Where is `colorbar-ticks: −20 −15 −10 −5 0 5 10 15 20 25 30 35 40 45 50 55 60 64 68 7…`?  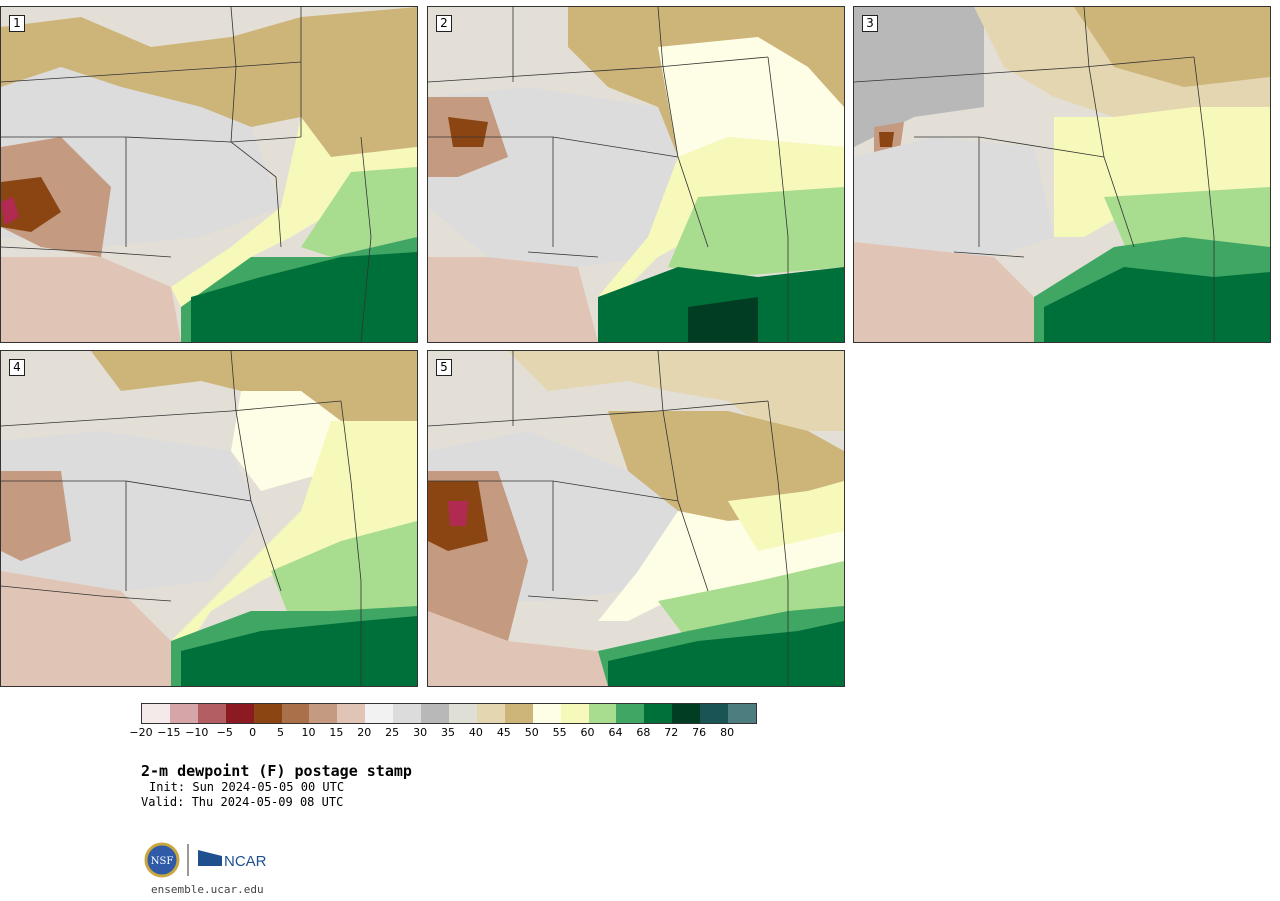 colorbar-ticks: −20 −15 −10 −5 0 5 10 15 20 25 30 35 40 45 50 55 60 64 68 7… is located at coordinates (443, 733).